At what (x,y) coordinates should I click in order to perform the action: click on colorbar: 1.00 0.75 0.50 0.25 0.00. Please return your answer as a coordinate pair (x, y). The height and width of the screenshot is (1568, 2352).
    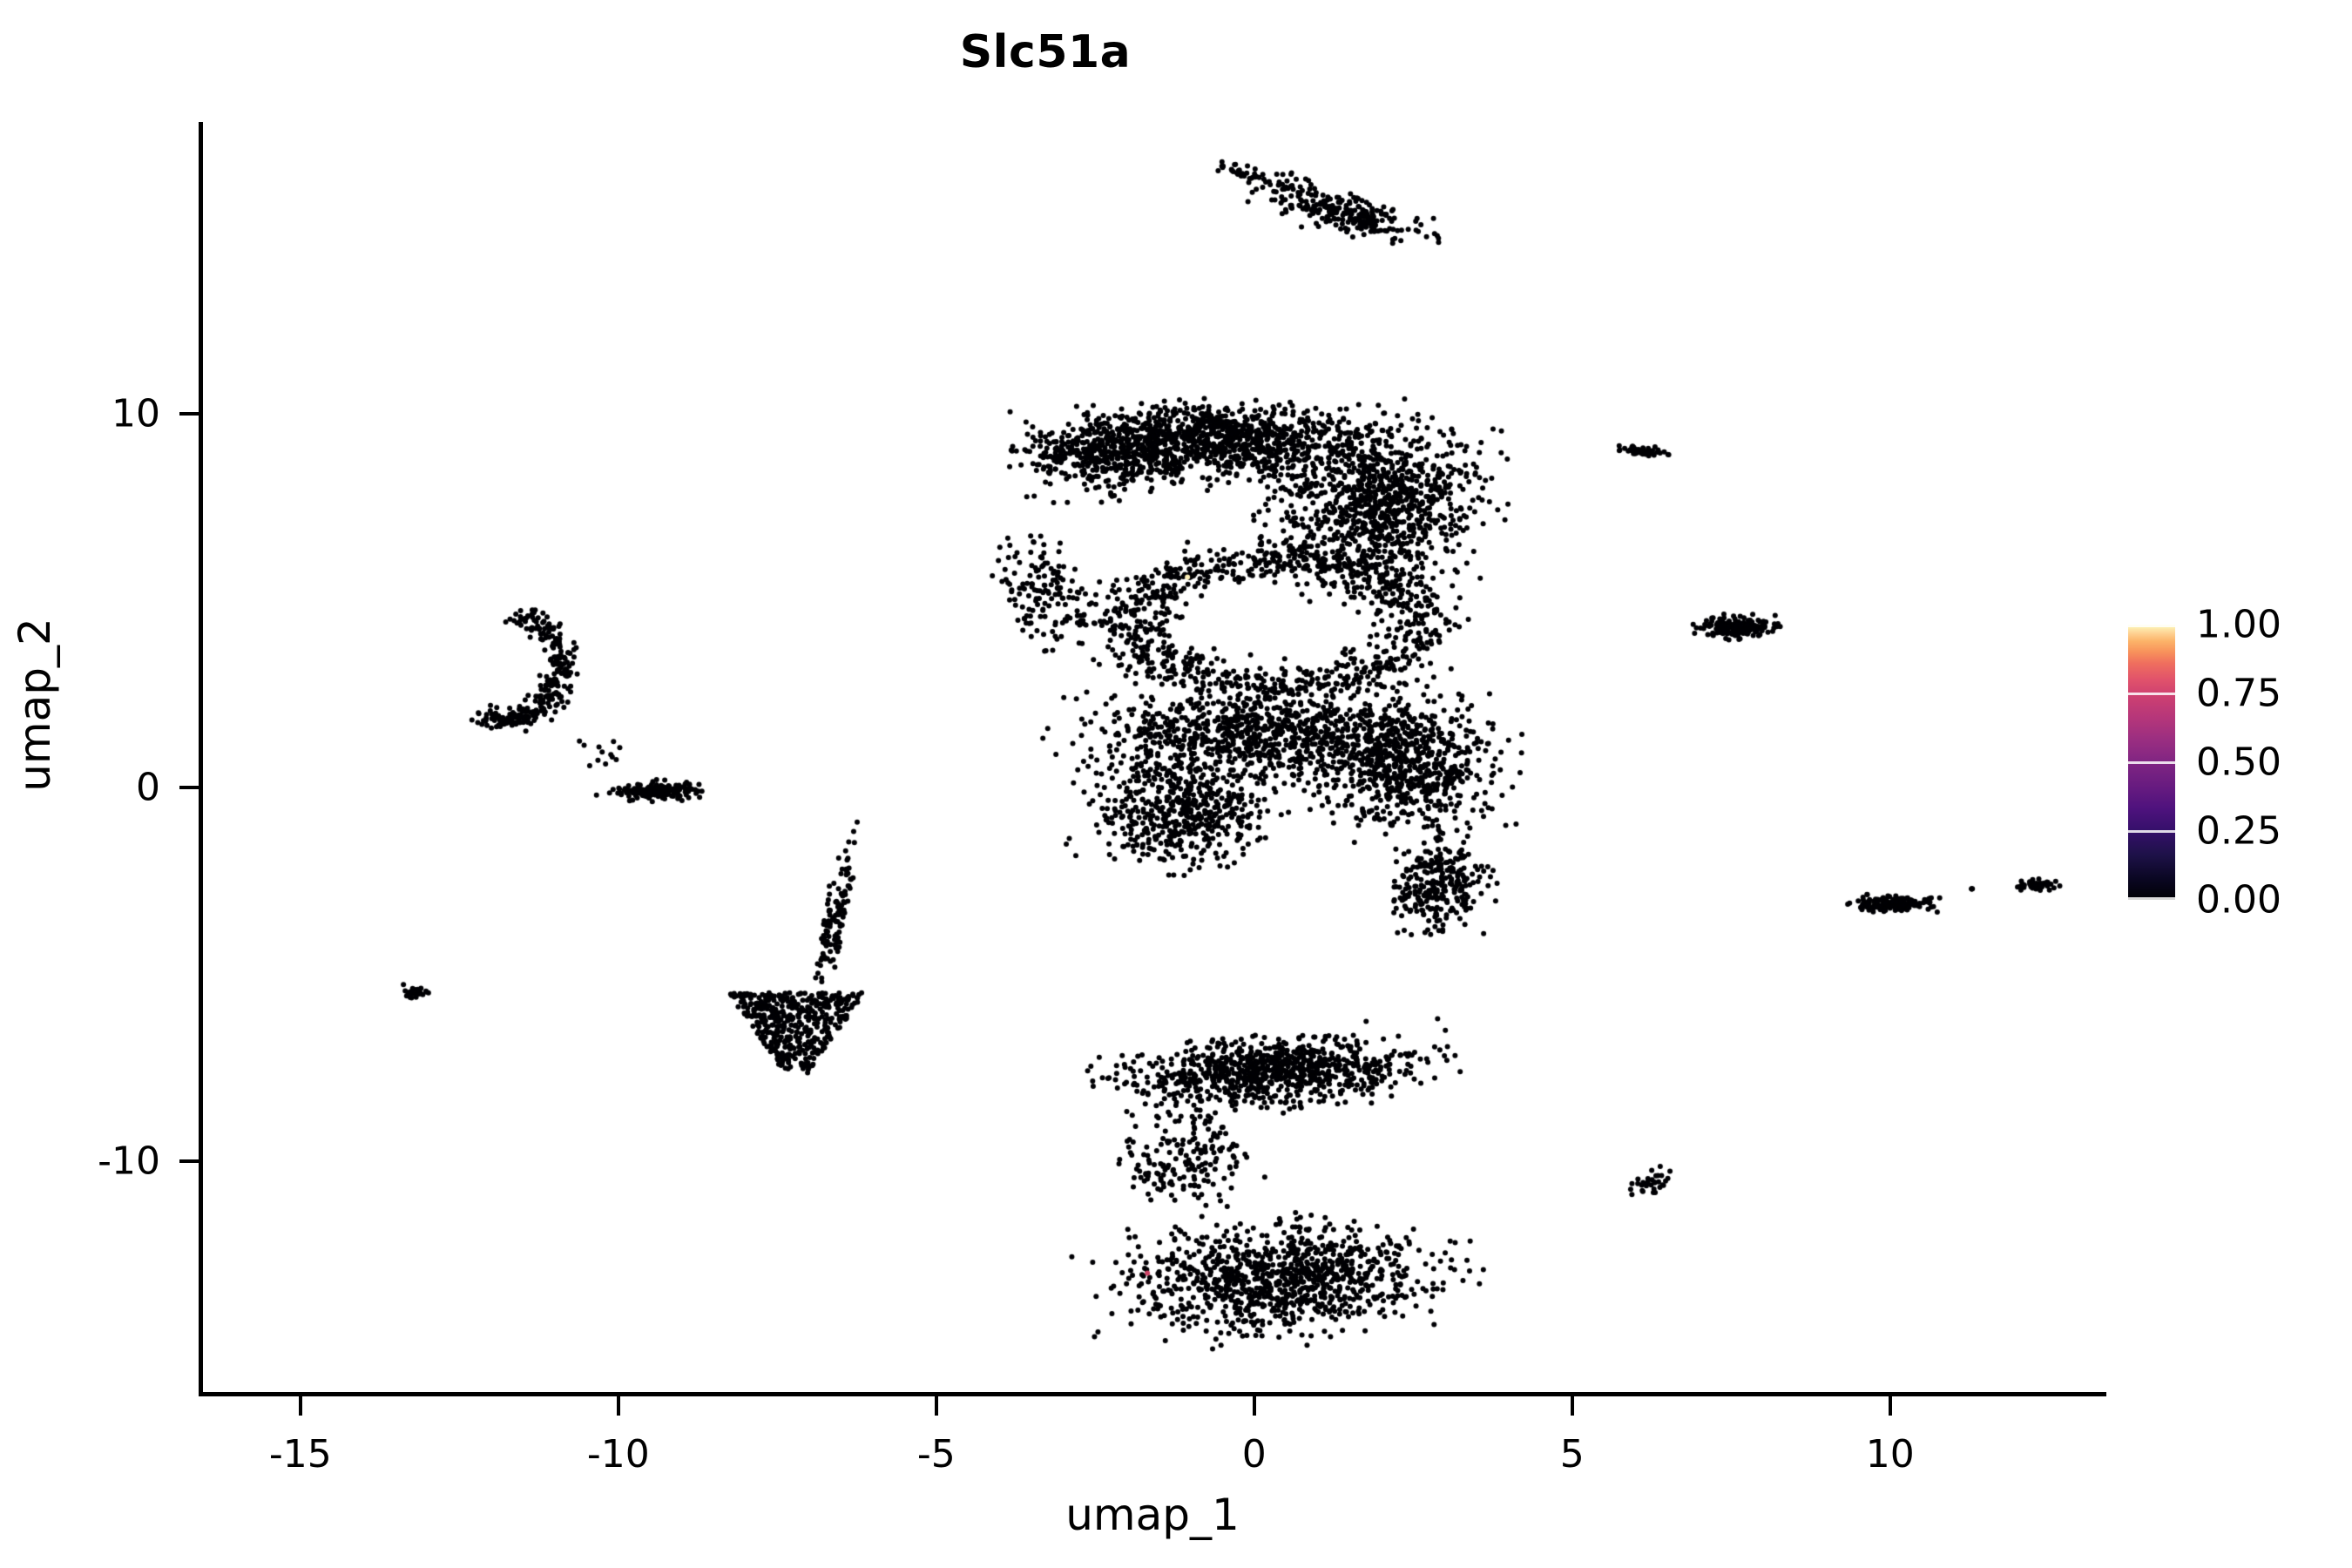
    Looking at the image, I should click on (2204, 763).